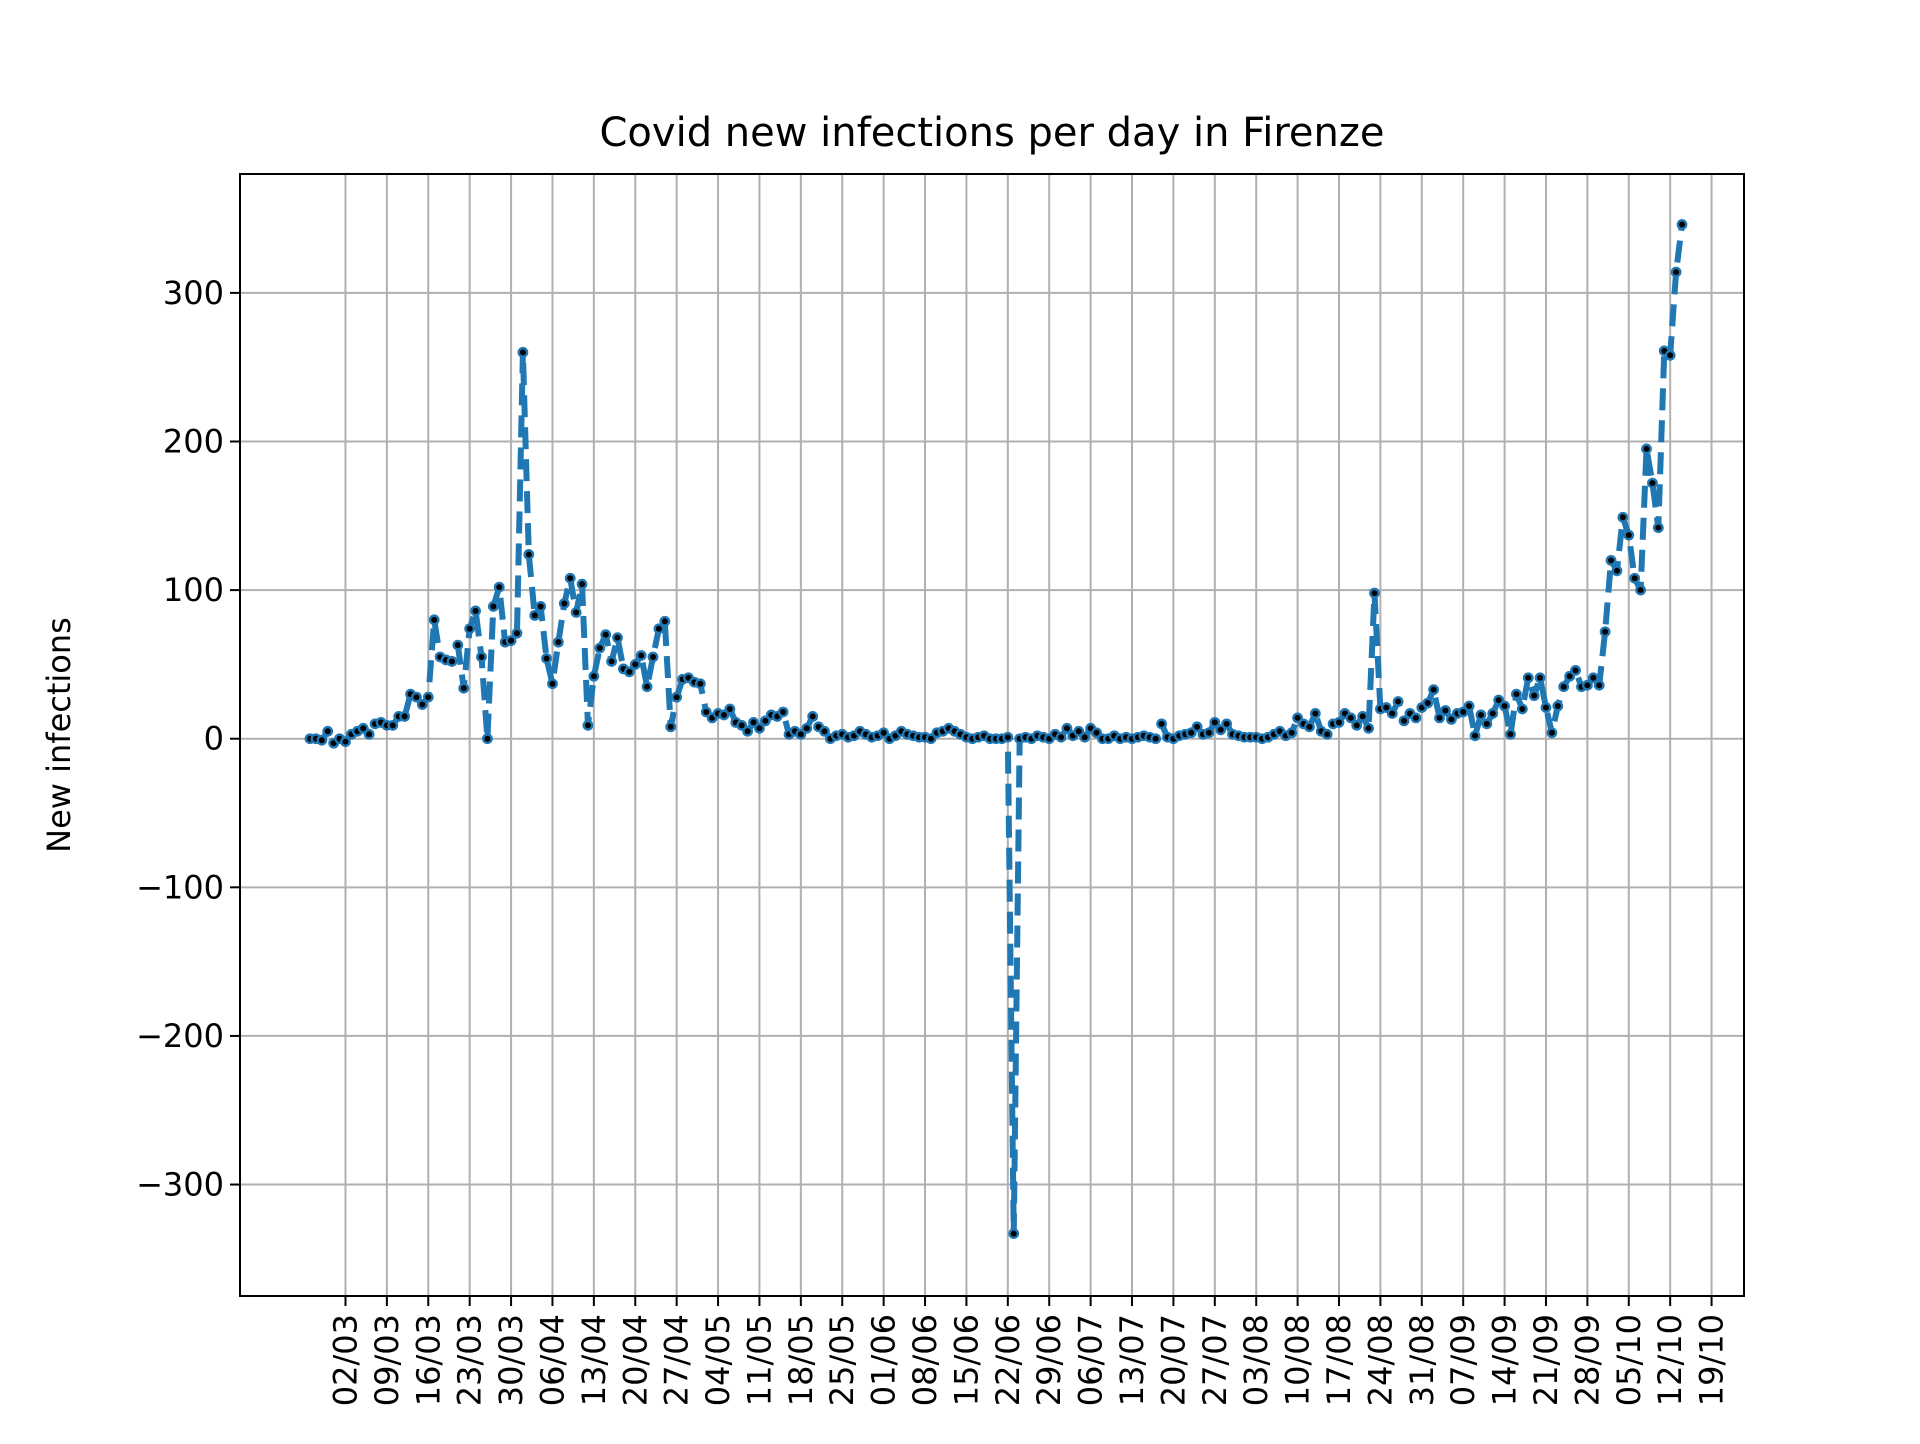 Image resolution: width=1920 pixels, height=1444 pixels. What do you see at coordinates (180, 1036) in the screenshot?
I see `y-tick-label: −200` at bounding box center [180, 1036].